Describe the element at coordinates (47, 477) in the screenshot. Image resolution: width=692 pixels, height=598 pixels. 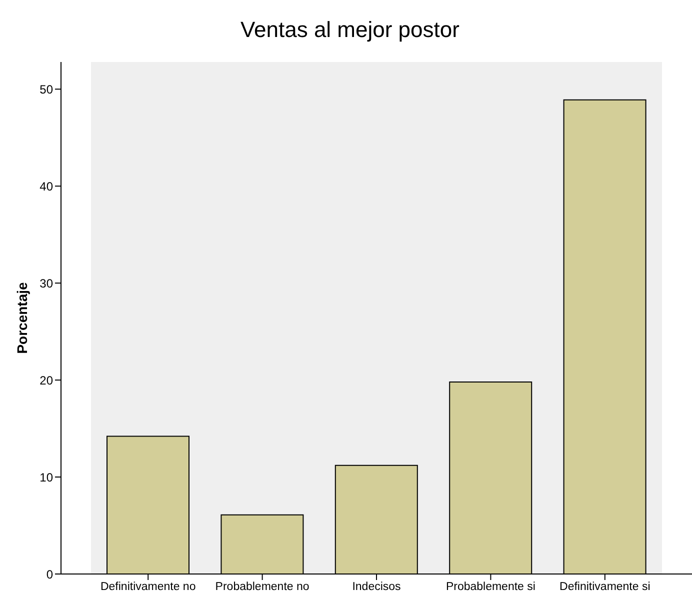
I see `y-tick-label: 10` at that location.